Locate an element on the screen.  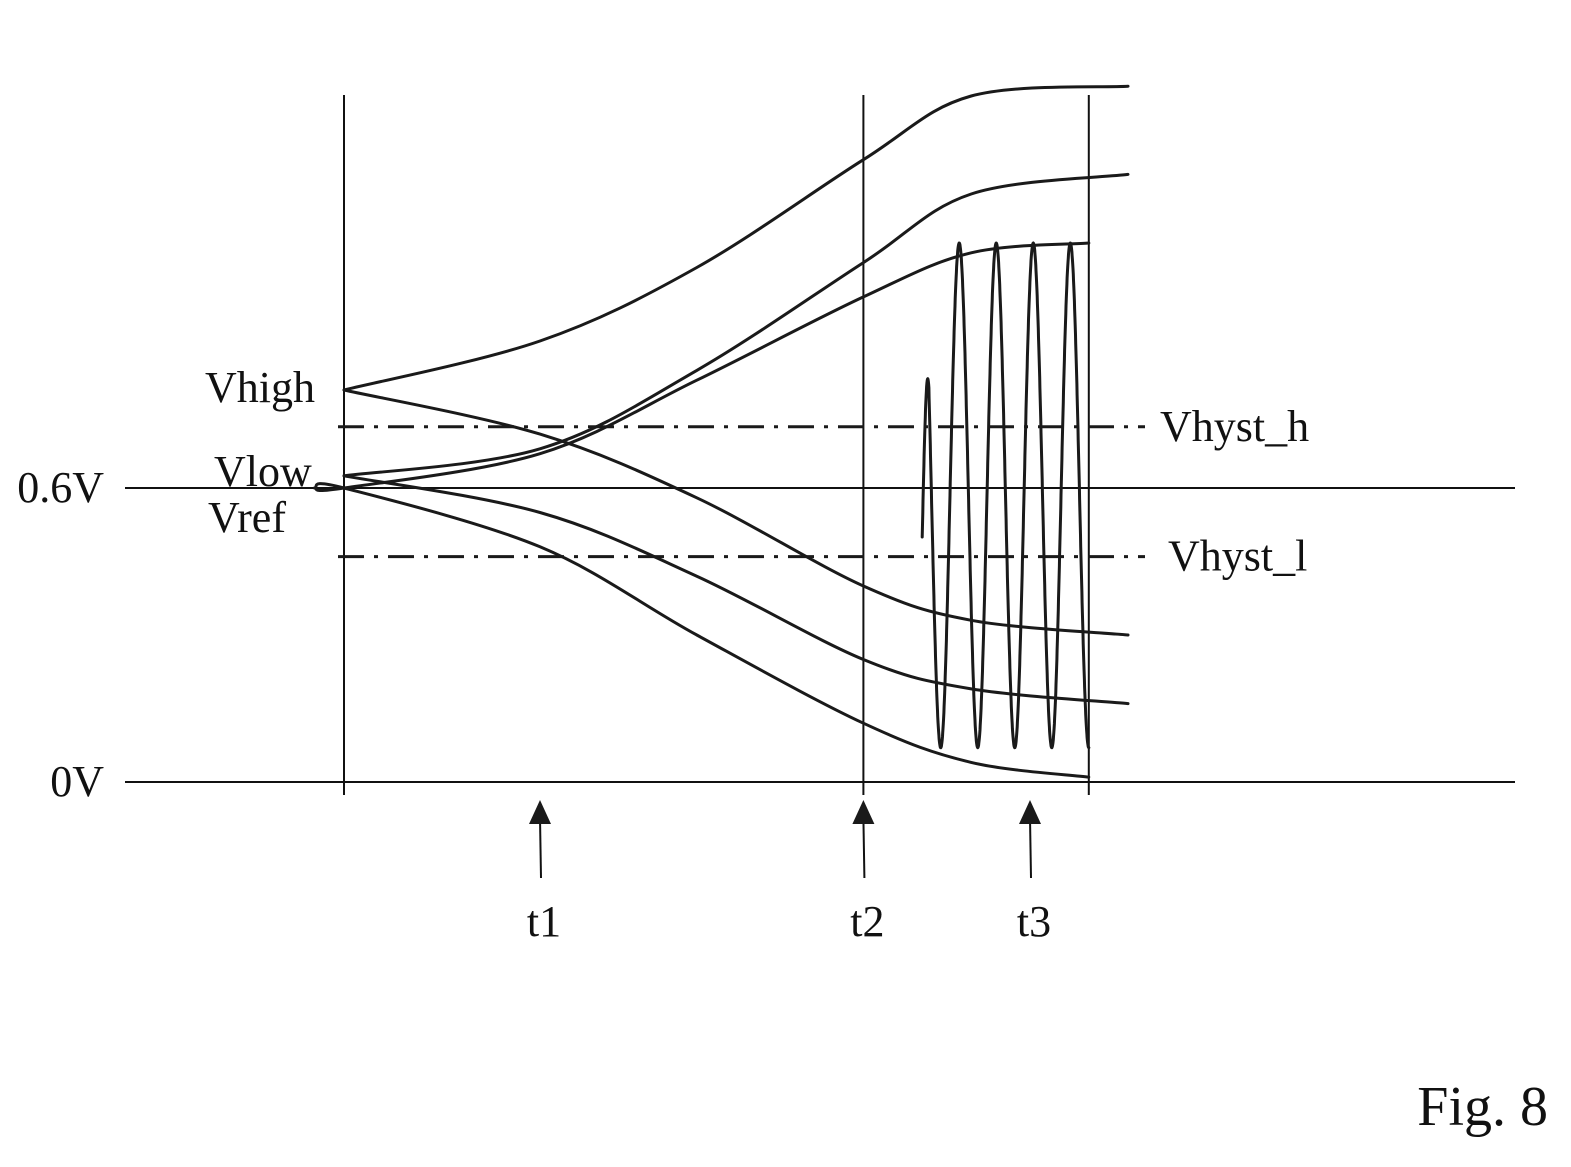
y-tick-label: 0.6V is located at coordinates (60, 487).